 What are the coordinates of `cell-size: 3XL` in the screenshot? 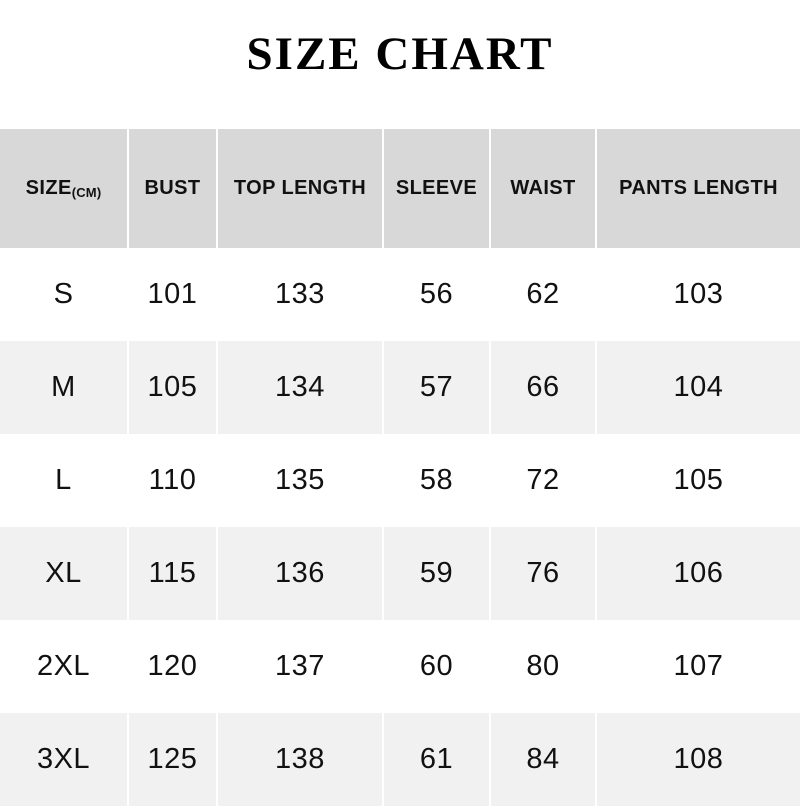 It's located at (64, 759).